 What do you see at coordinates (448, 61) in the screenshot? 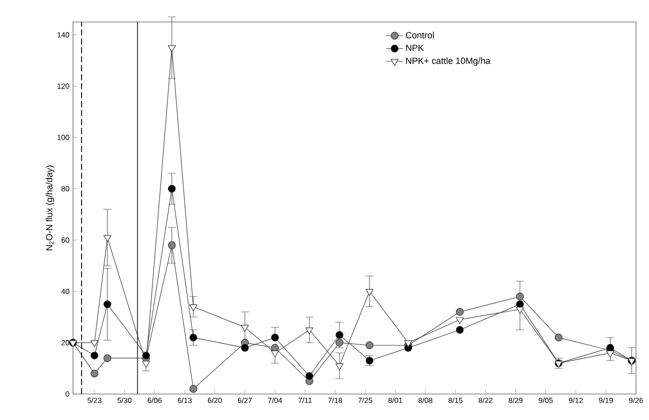
I see `legend-label: NPK+ cattle 10Mg/ha` at bounding box center [448, 61].